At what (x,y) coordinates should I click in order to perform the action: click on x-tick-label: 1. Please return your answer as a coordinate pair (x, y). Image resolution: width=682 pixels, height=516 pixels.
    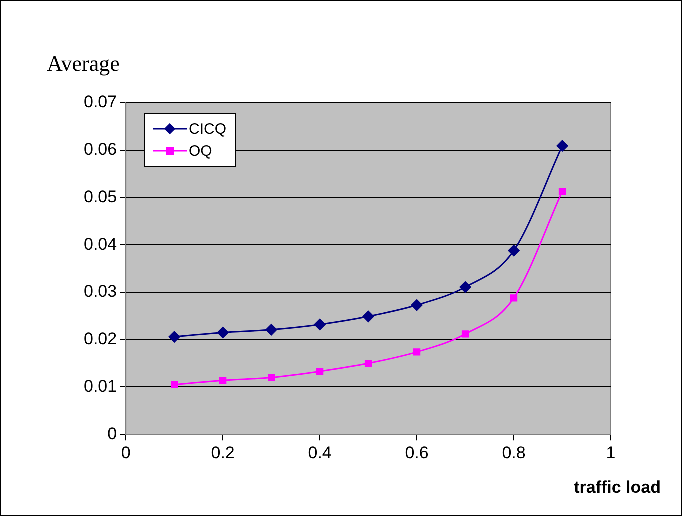
    Looking at the image, I should click on (611, 452).